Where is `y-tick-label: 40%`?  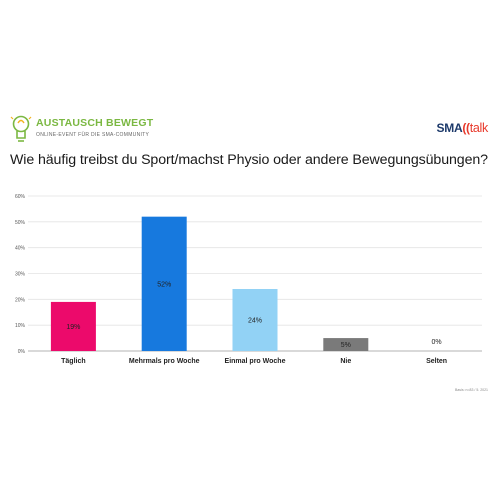 y-tick-label: 40% is located at coordinates (20, 249).